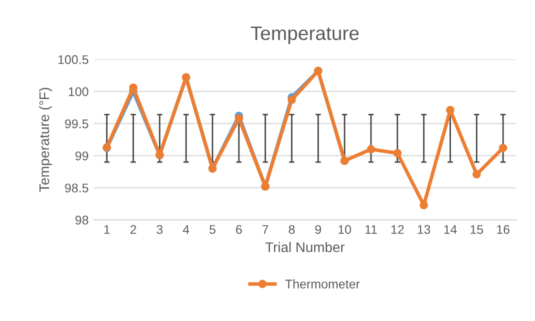  What do you see at coordinates (78, 91) in the screenshot?
I see `y-tick-label: 100` at bounding box center [78, 91].